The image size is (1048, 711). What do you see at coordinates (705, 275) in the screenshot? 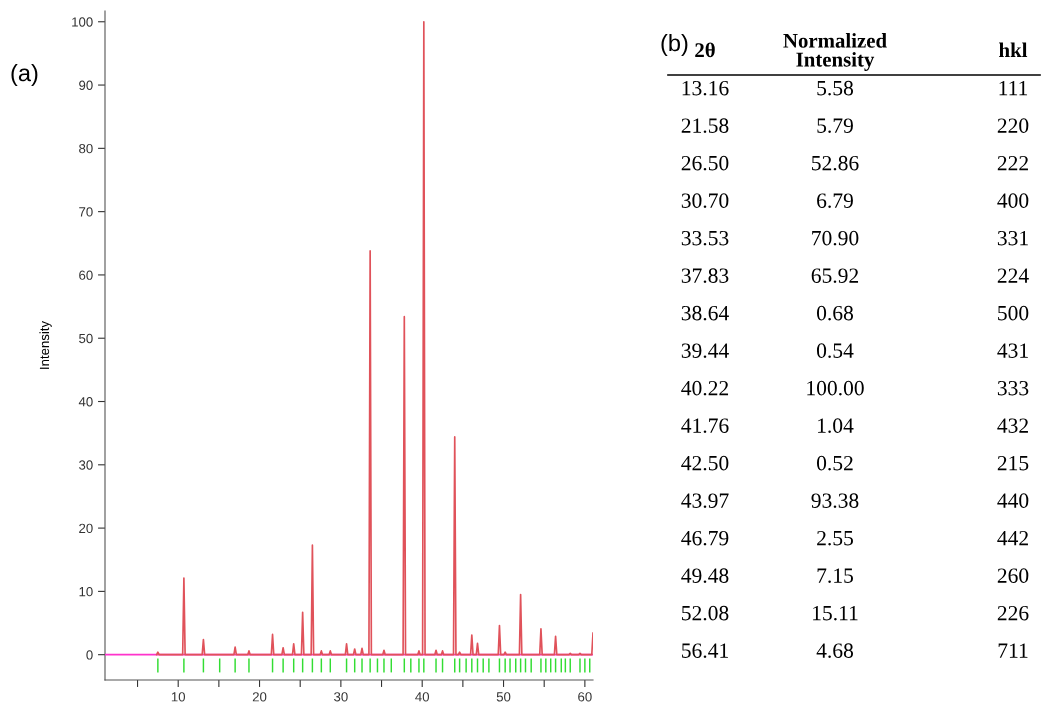
I see `text: 37.83` at bounding box center [705, 275].